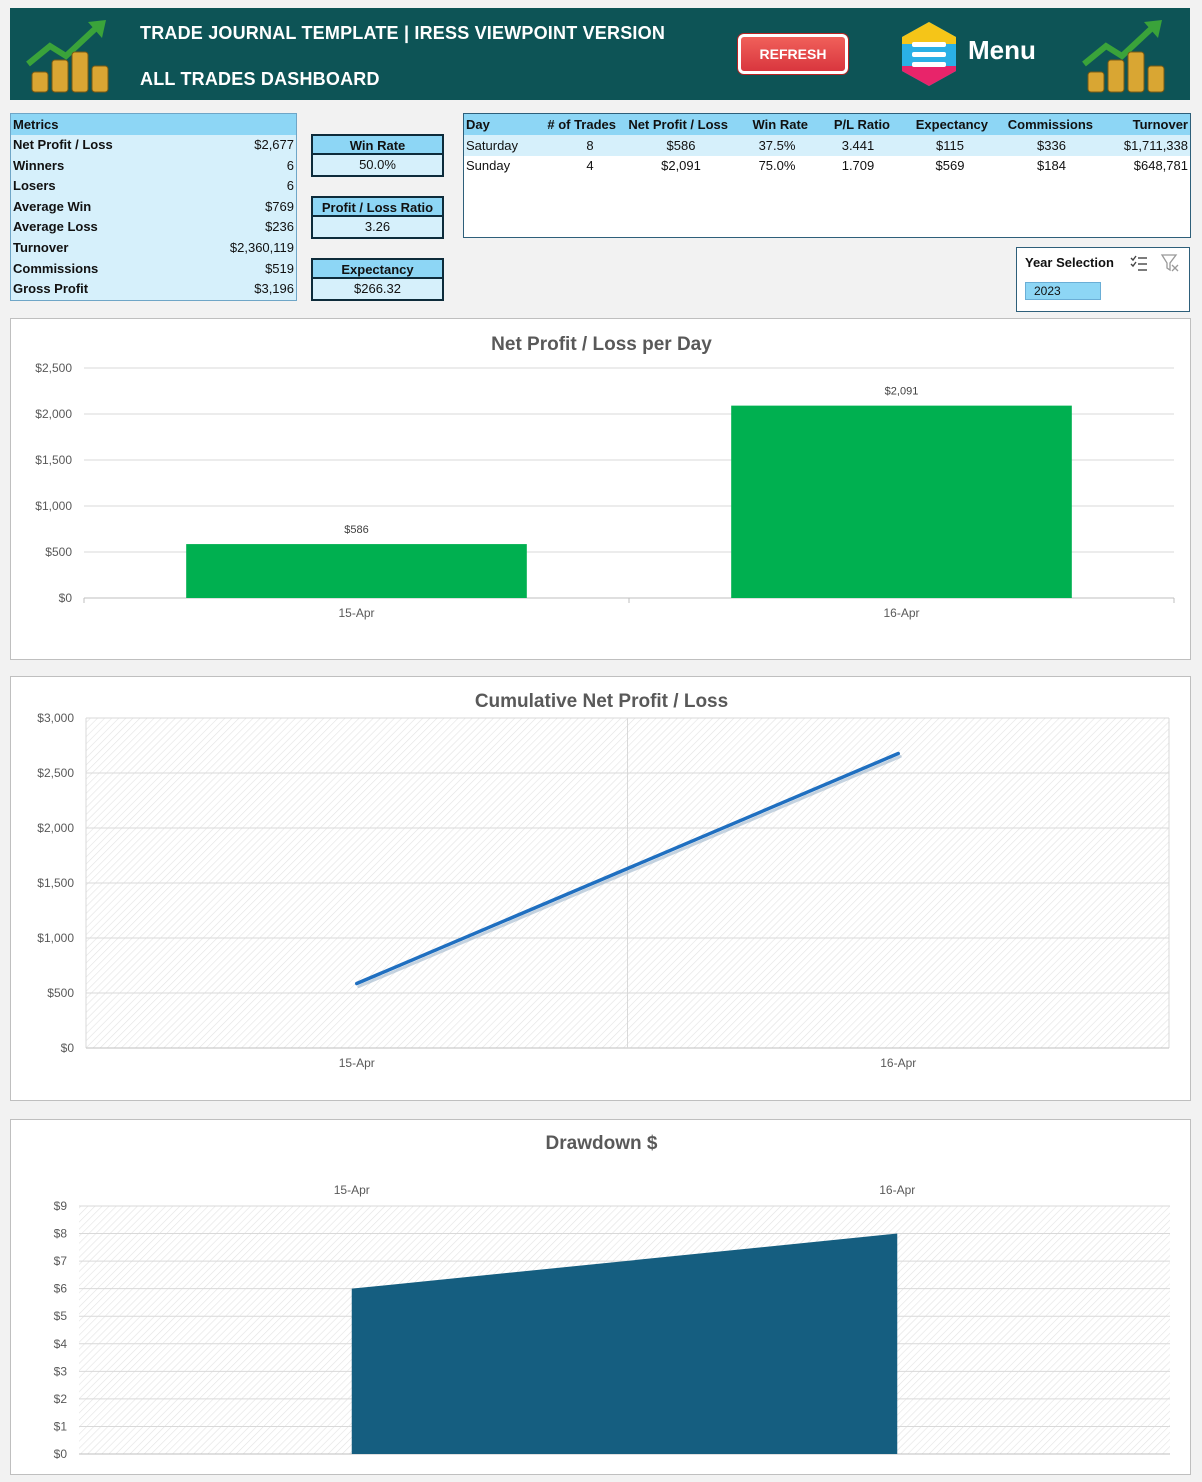 The image size is (1202, 1482). I want to click on column-header: # of Trades, so click(577, 124).